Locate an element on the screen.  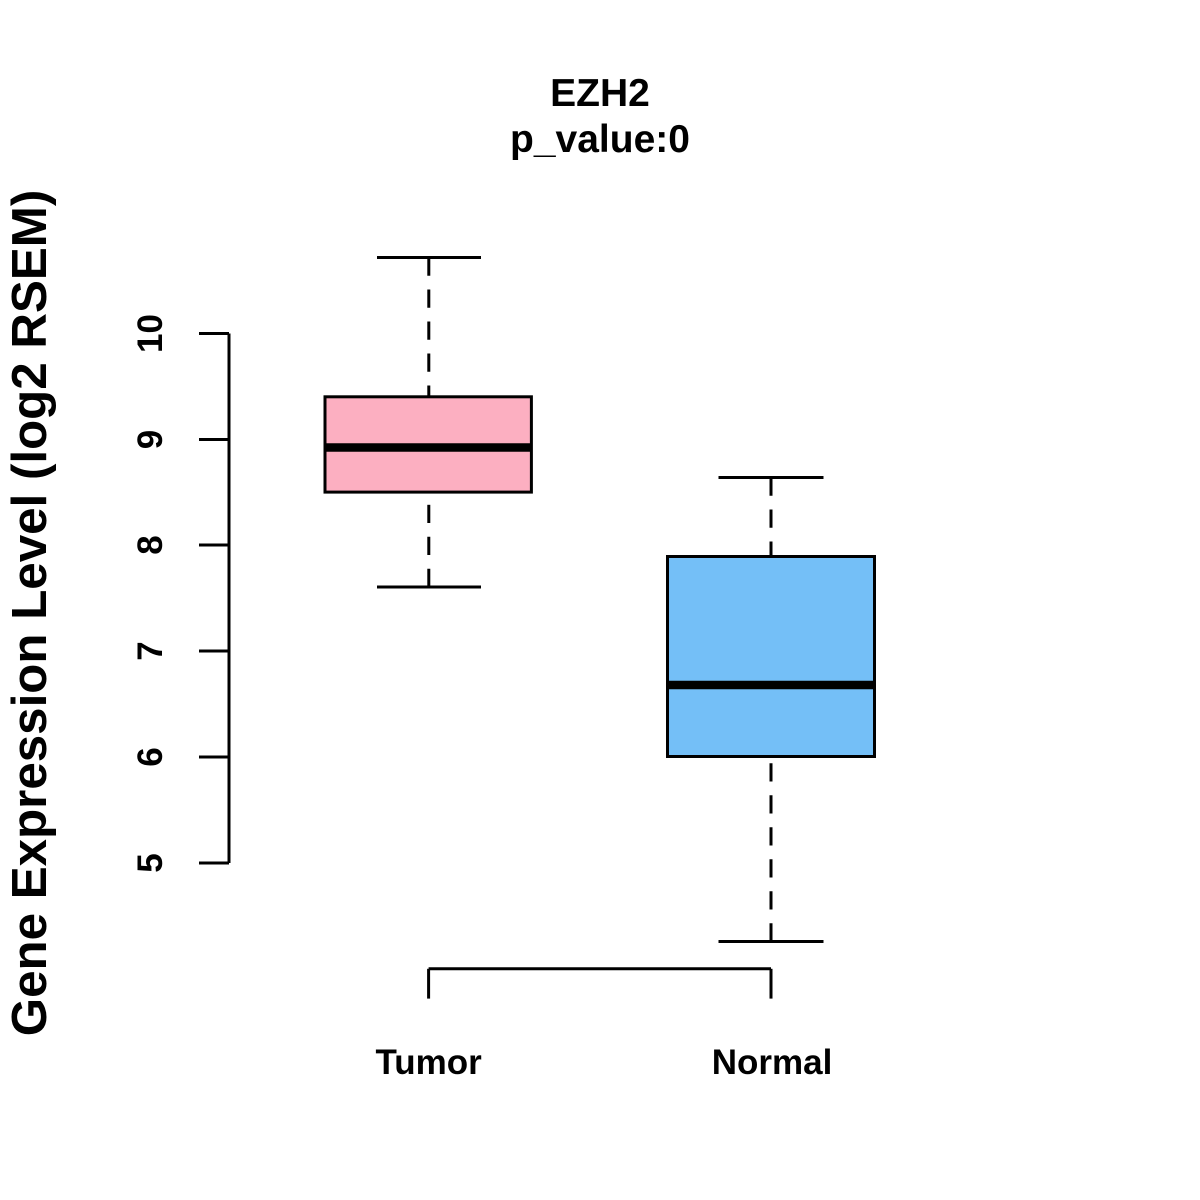
svg-text: Tumor is located at coordinates (428, 1062).